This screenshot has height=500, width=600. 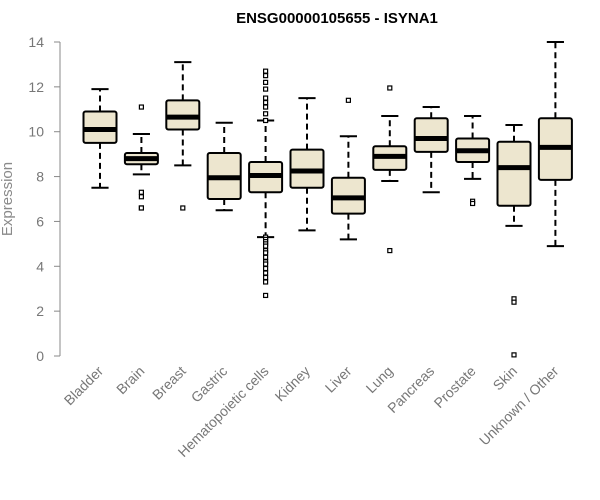 I want to click on axes-layer: 0 2 4 6 8 10 12 14 Expression, so click(x=30, y=199).